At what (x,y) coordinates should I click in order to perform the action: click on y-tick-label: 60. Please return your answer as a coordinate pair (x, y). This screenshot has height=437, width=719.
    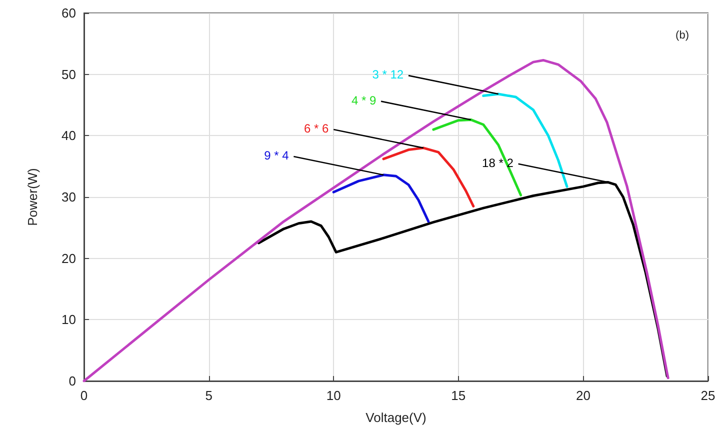
    Looking at the image, I should click on (69, 13).